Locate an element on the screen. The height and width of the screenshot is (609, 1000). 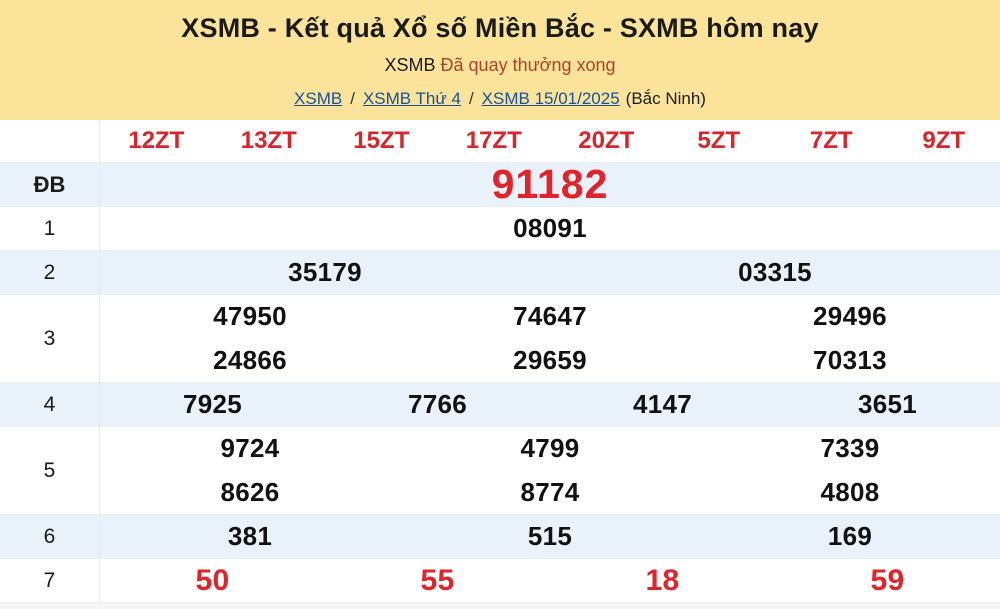
prize-label: ĐB is located at coordinates (50, 184).